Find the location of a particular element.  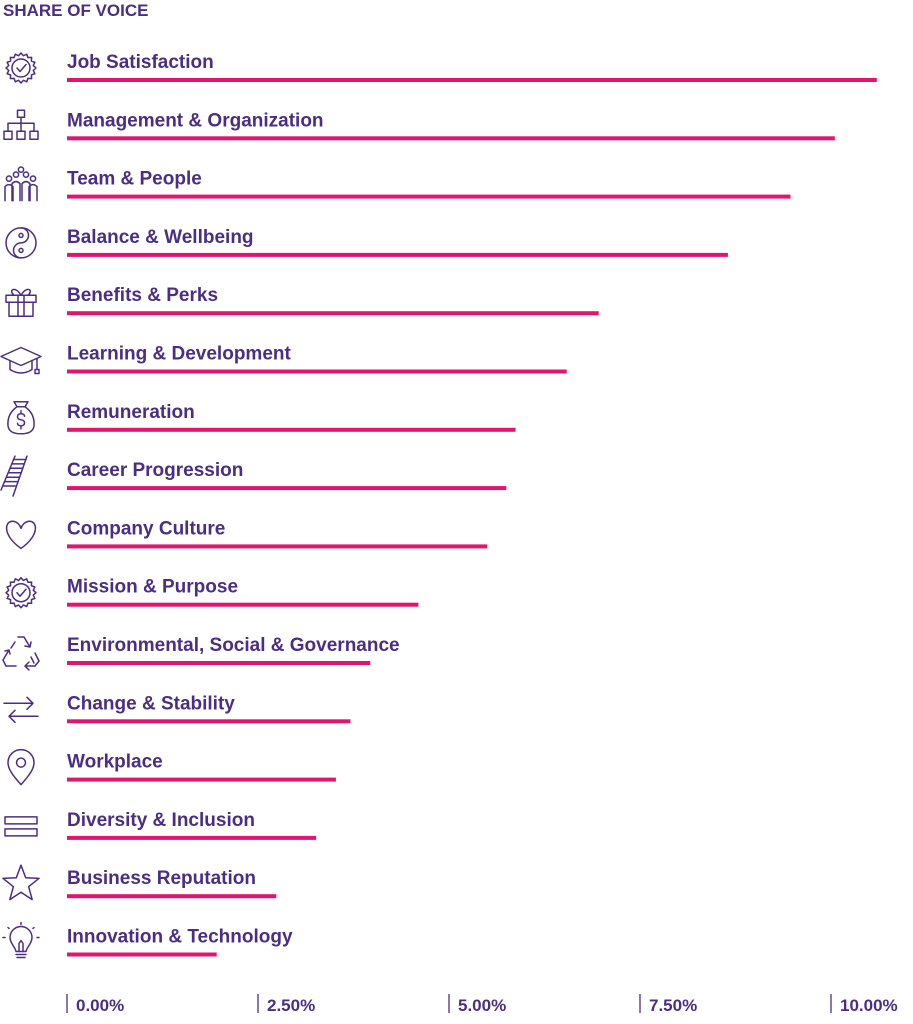

bar-row: Balance & Wellbeing is located at coordinates (366, 243).